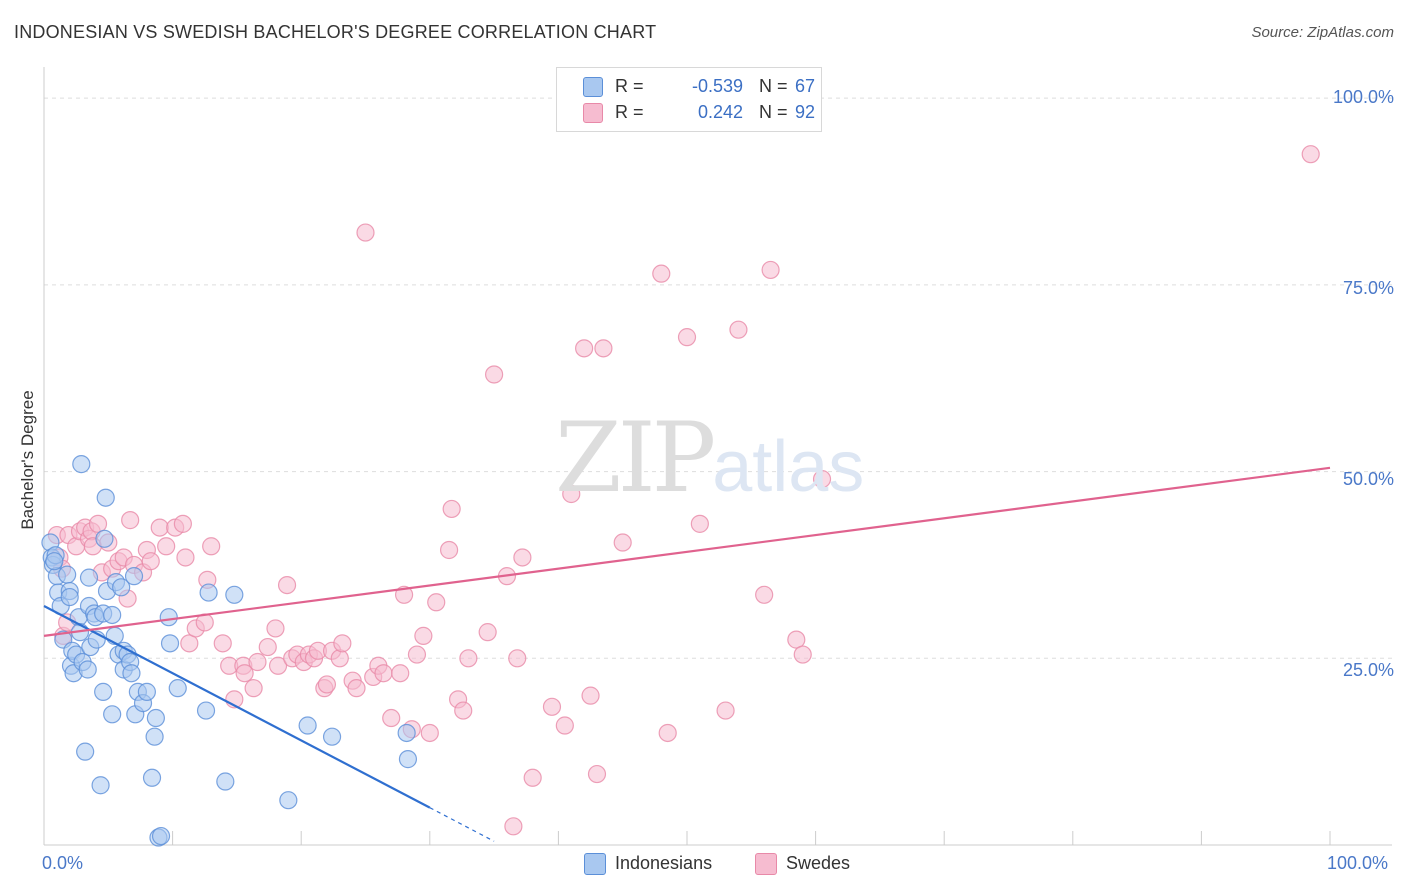 The width and height of the screenshot is (1406, 892). Describe the element at coordinates (595, 864) in the screenshot. I see `indonesians-legend-swatch` at that location.